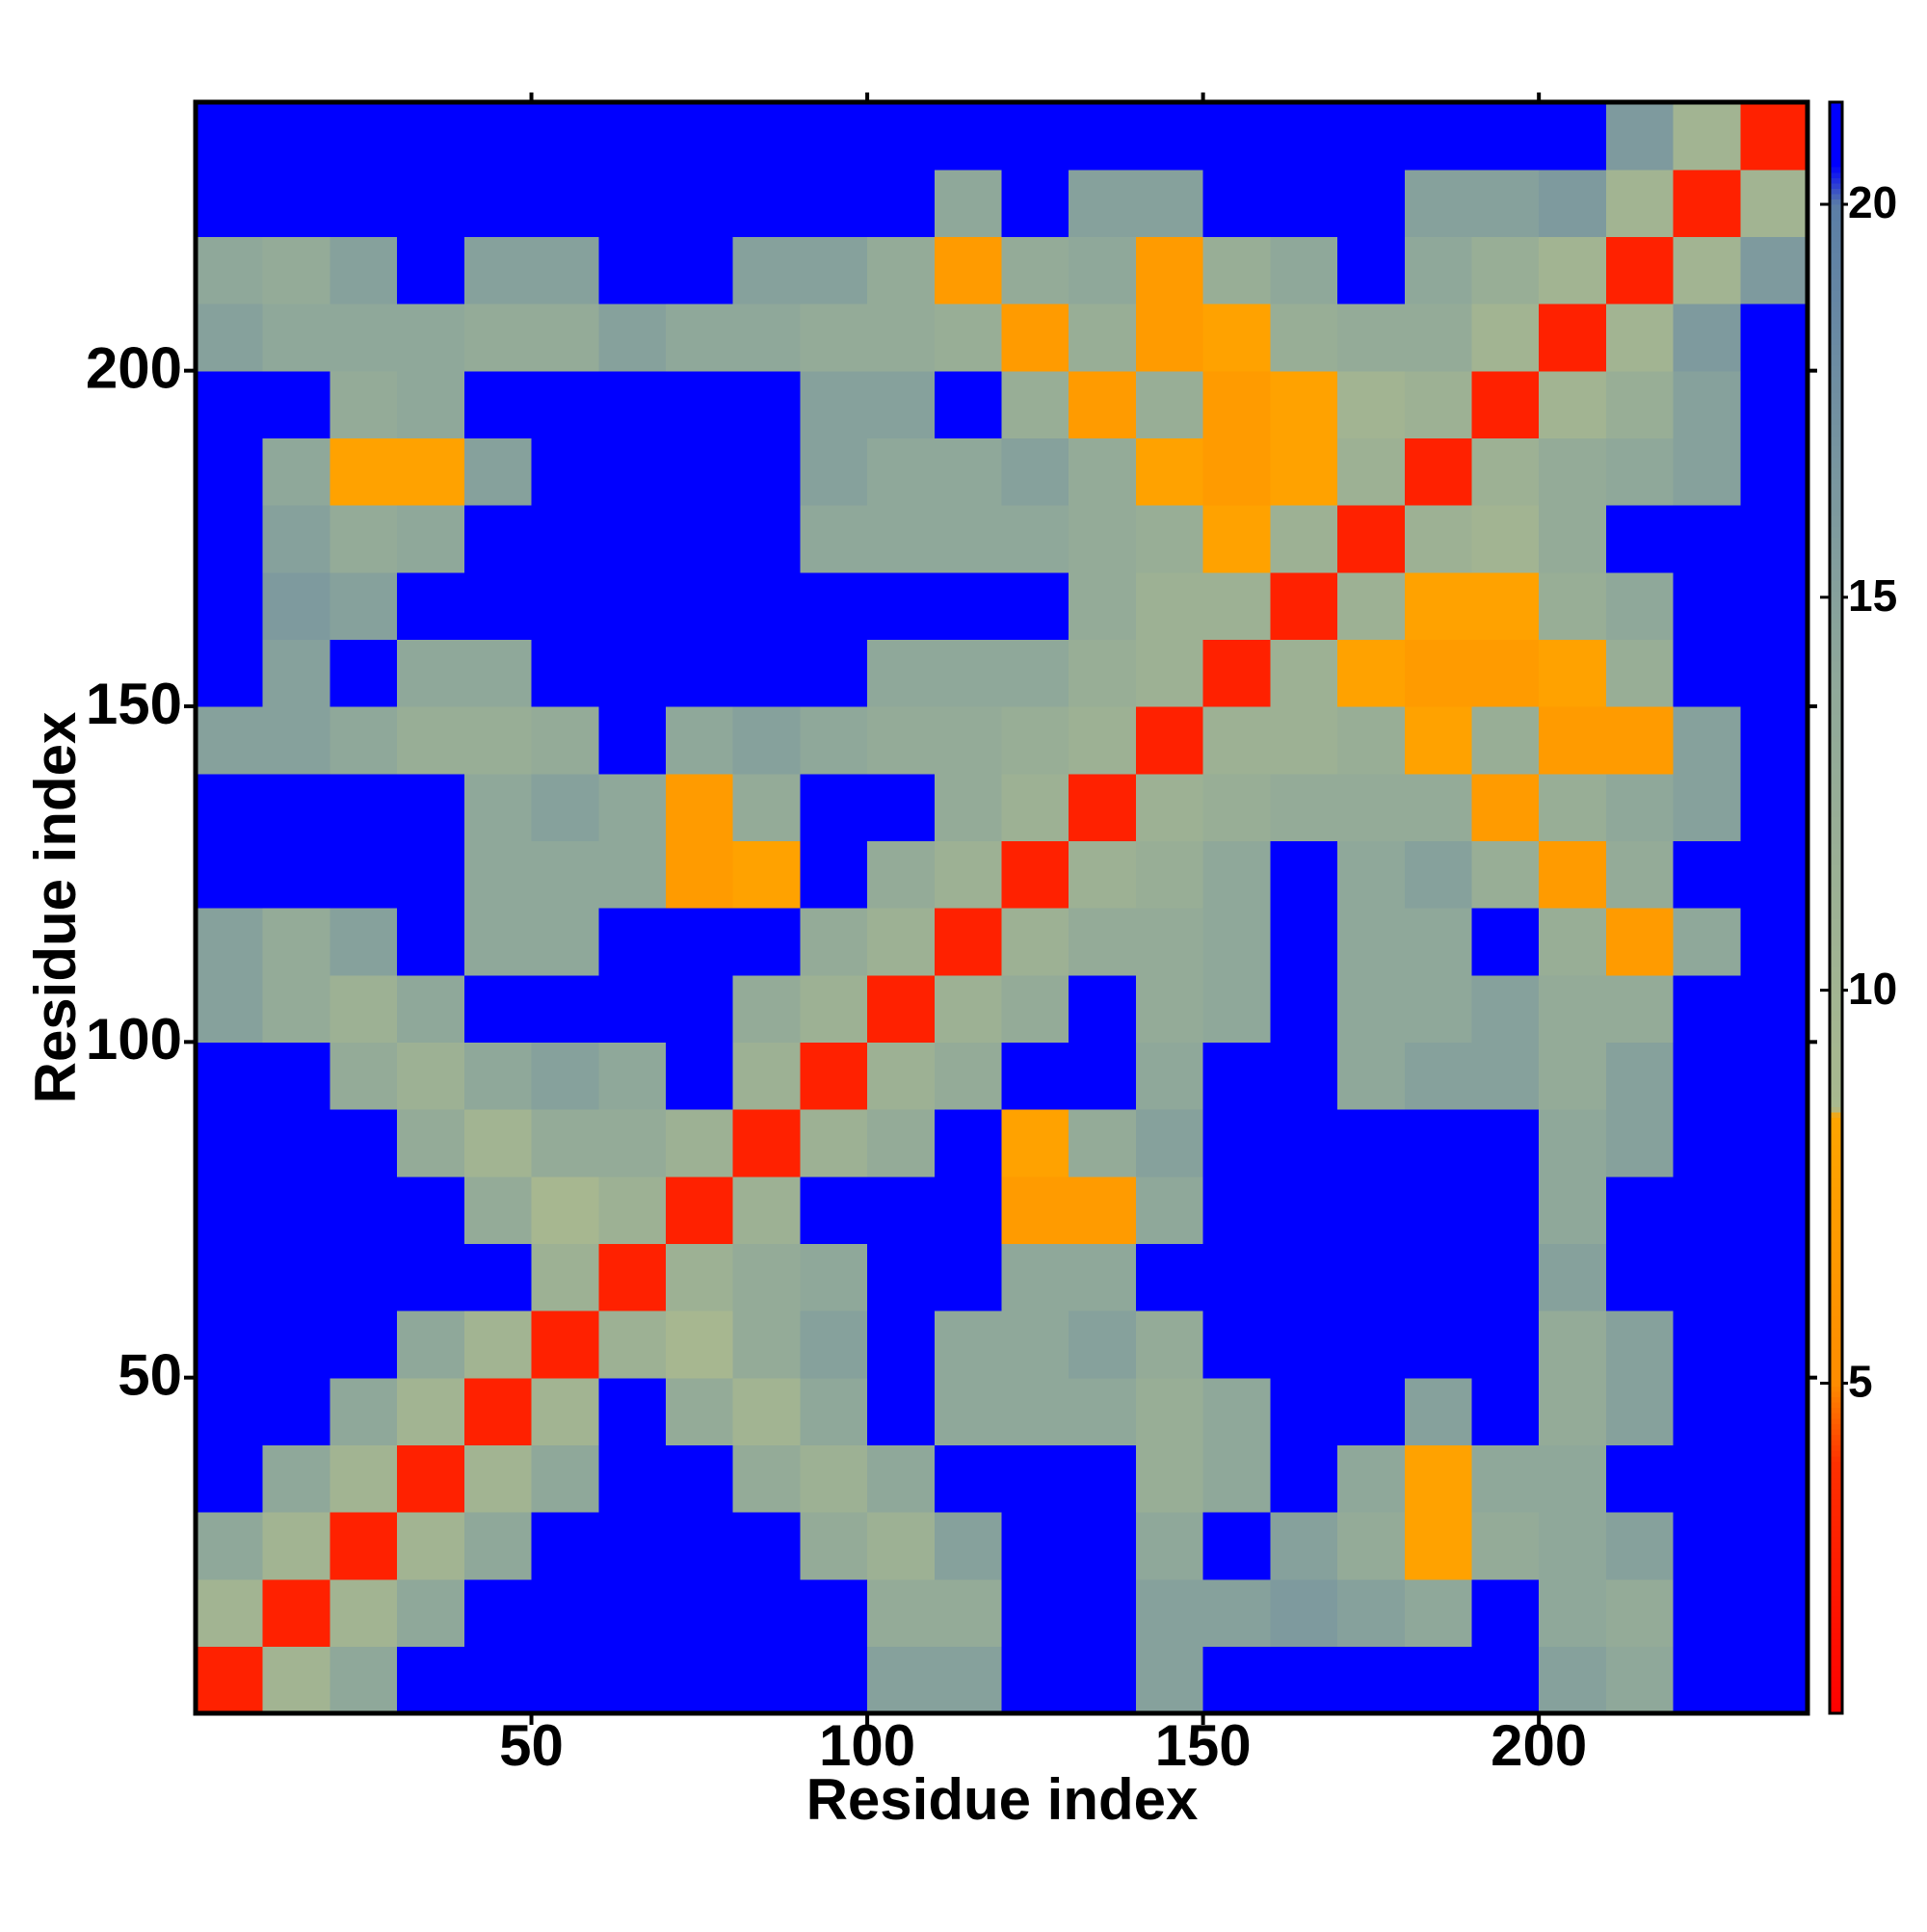 This screenshot has height=1932, width=1927. What do you see at coordinates (1873, 202) in the screenshot?
I see `colorbar-tick-label: 20` at bounding box center [1873, 202].